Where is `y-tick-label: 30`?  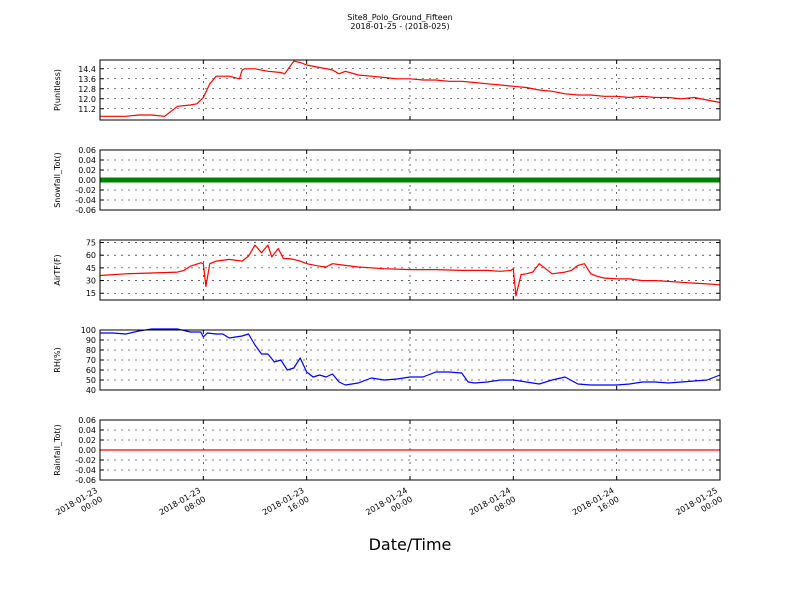 y-tick-label: 30 is located at coordinates (91, 281).